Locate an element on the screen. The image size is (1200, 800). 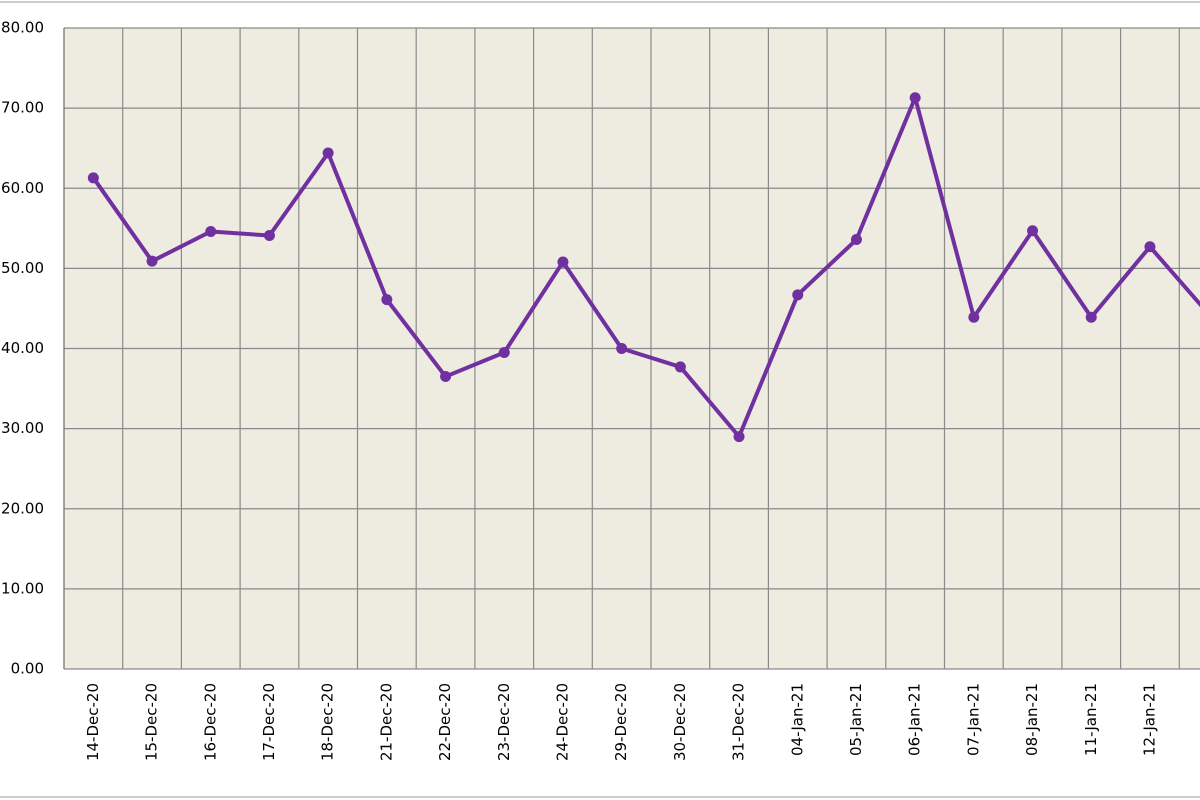
x-tick-label: 18-Dec-20 is located at coordinates (328, 722).